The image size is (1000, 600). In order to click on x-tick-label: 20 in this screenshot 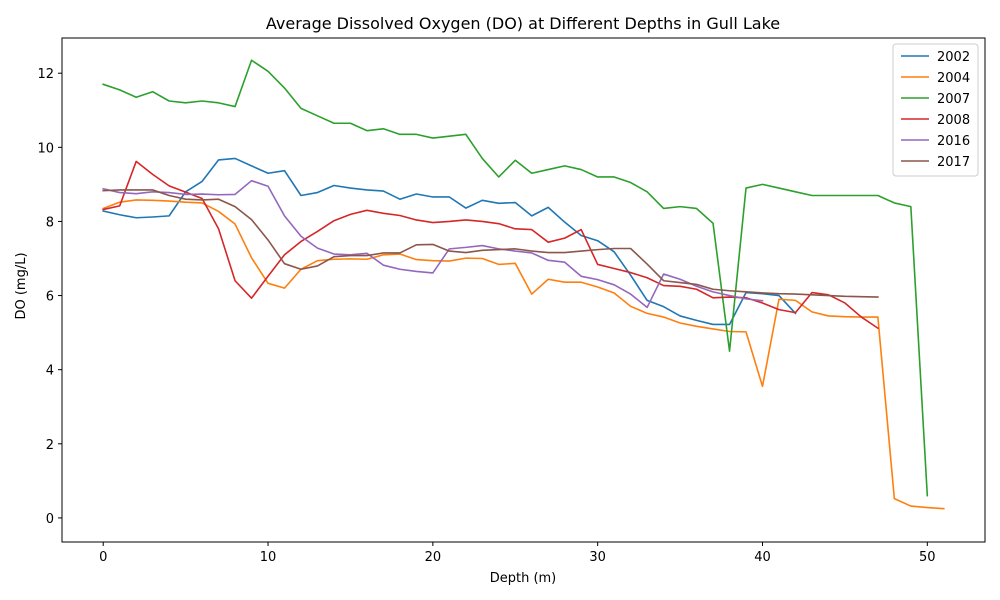, I will do `click(433, 557)`.